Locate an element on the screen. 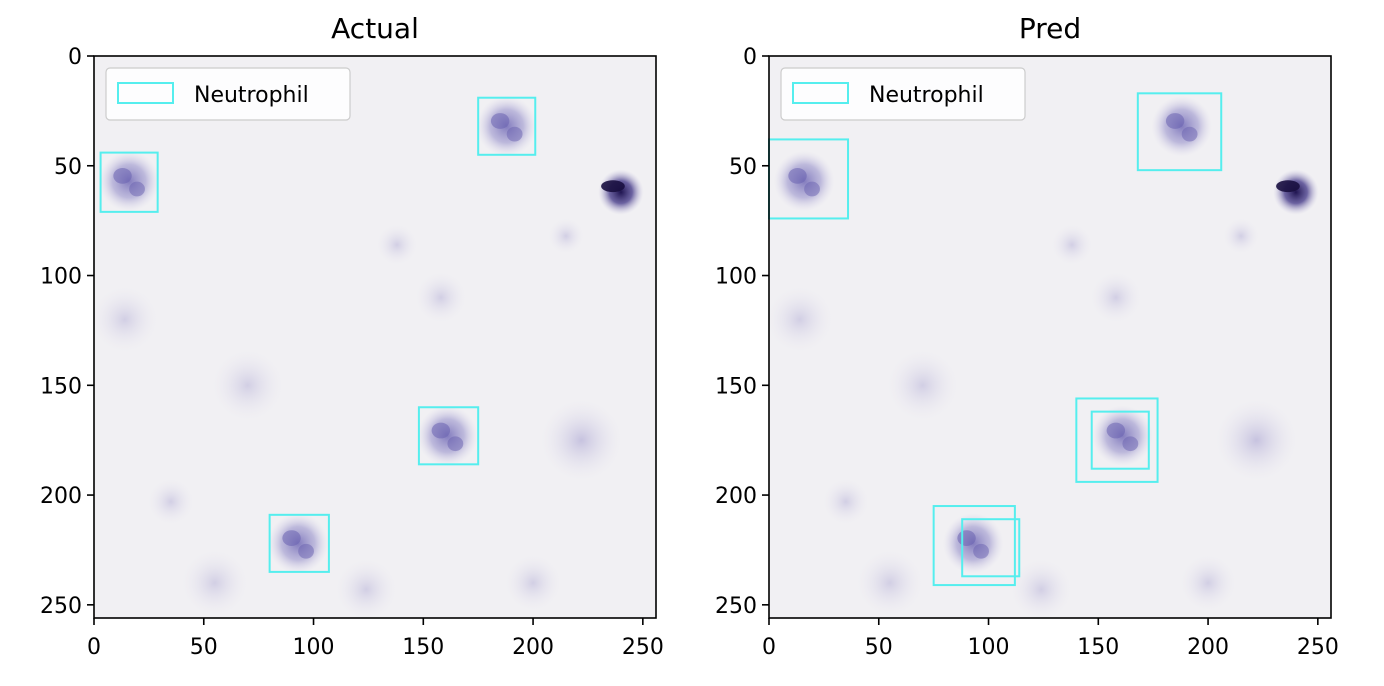  chart-title: Actual is located at coordinates (375, 28).